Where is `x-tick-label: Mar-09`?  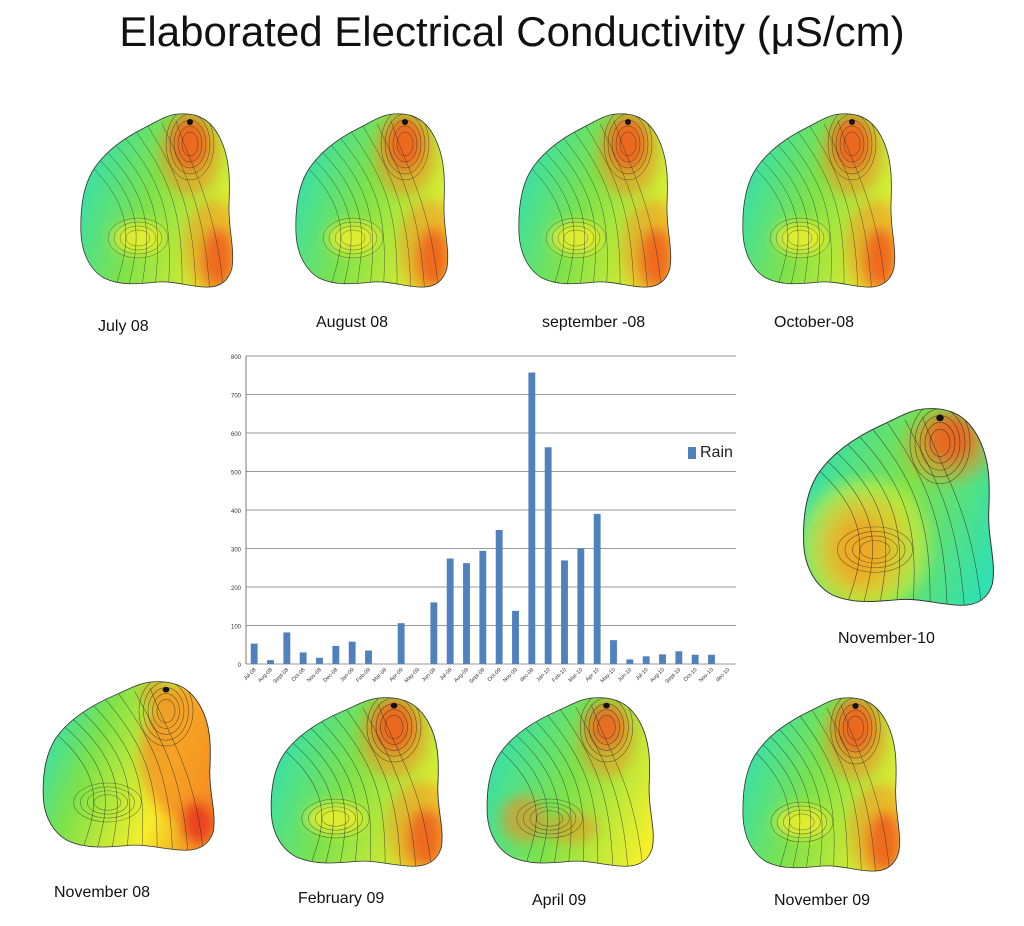 x-tick-label: Mar-09 is located at coordinates (380, 675).